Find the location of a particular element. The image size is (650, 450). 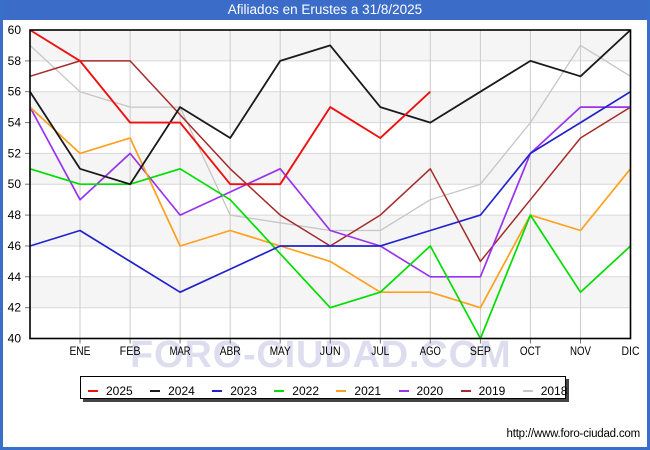

svg-text: 50 is located at coordinates (15, 184).